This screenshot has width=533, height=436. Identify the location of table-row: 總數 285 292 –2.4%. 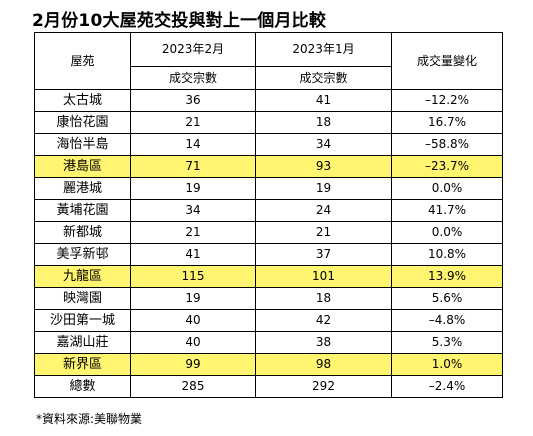
(268, 386).